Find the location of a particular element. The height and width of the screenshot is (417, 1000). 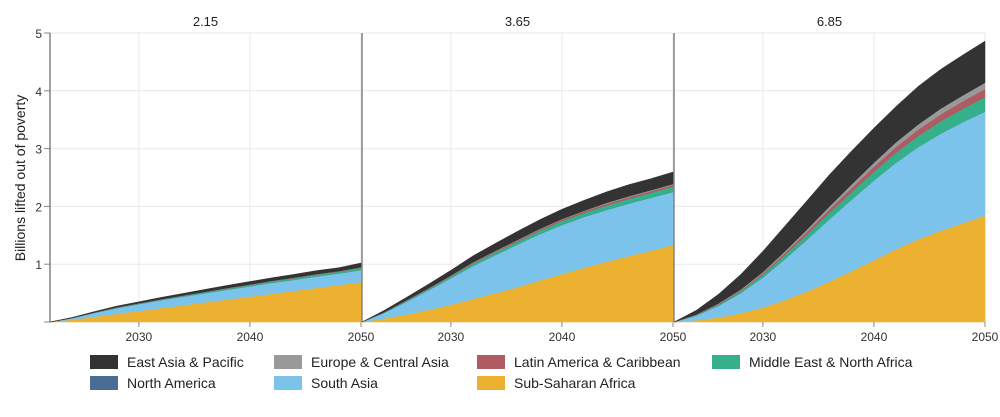

legend-item-north-america: North America is located at coordinates (153, 383).